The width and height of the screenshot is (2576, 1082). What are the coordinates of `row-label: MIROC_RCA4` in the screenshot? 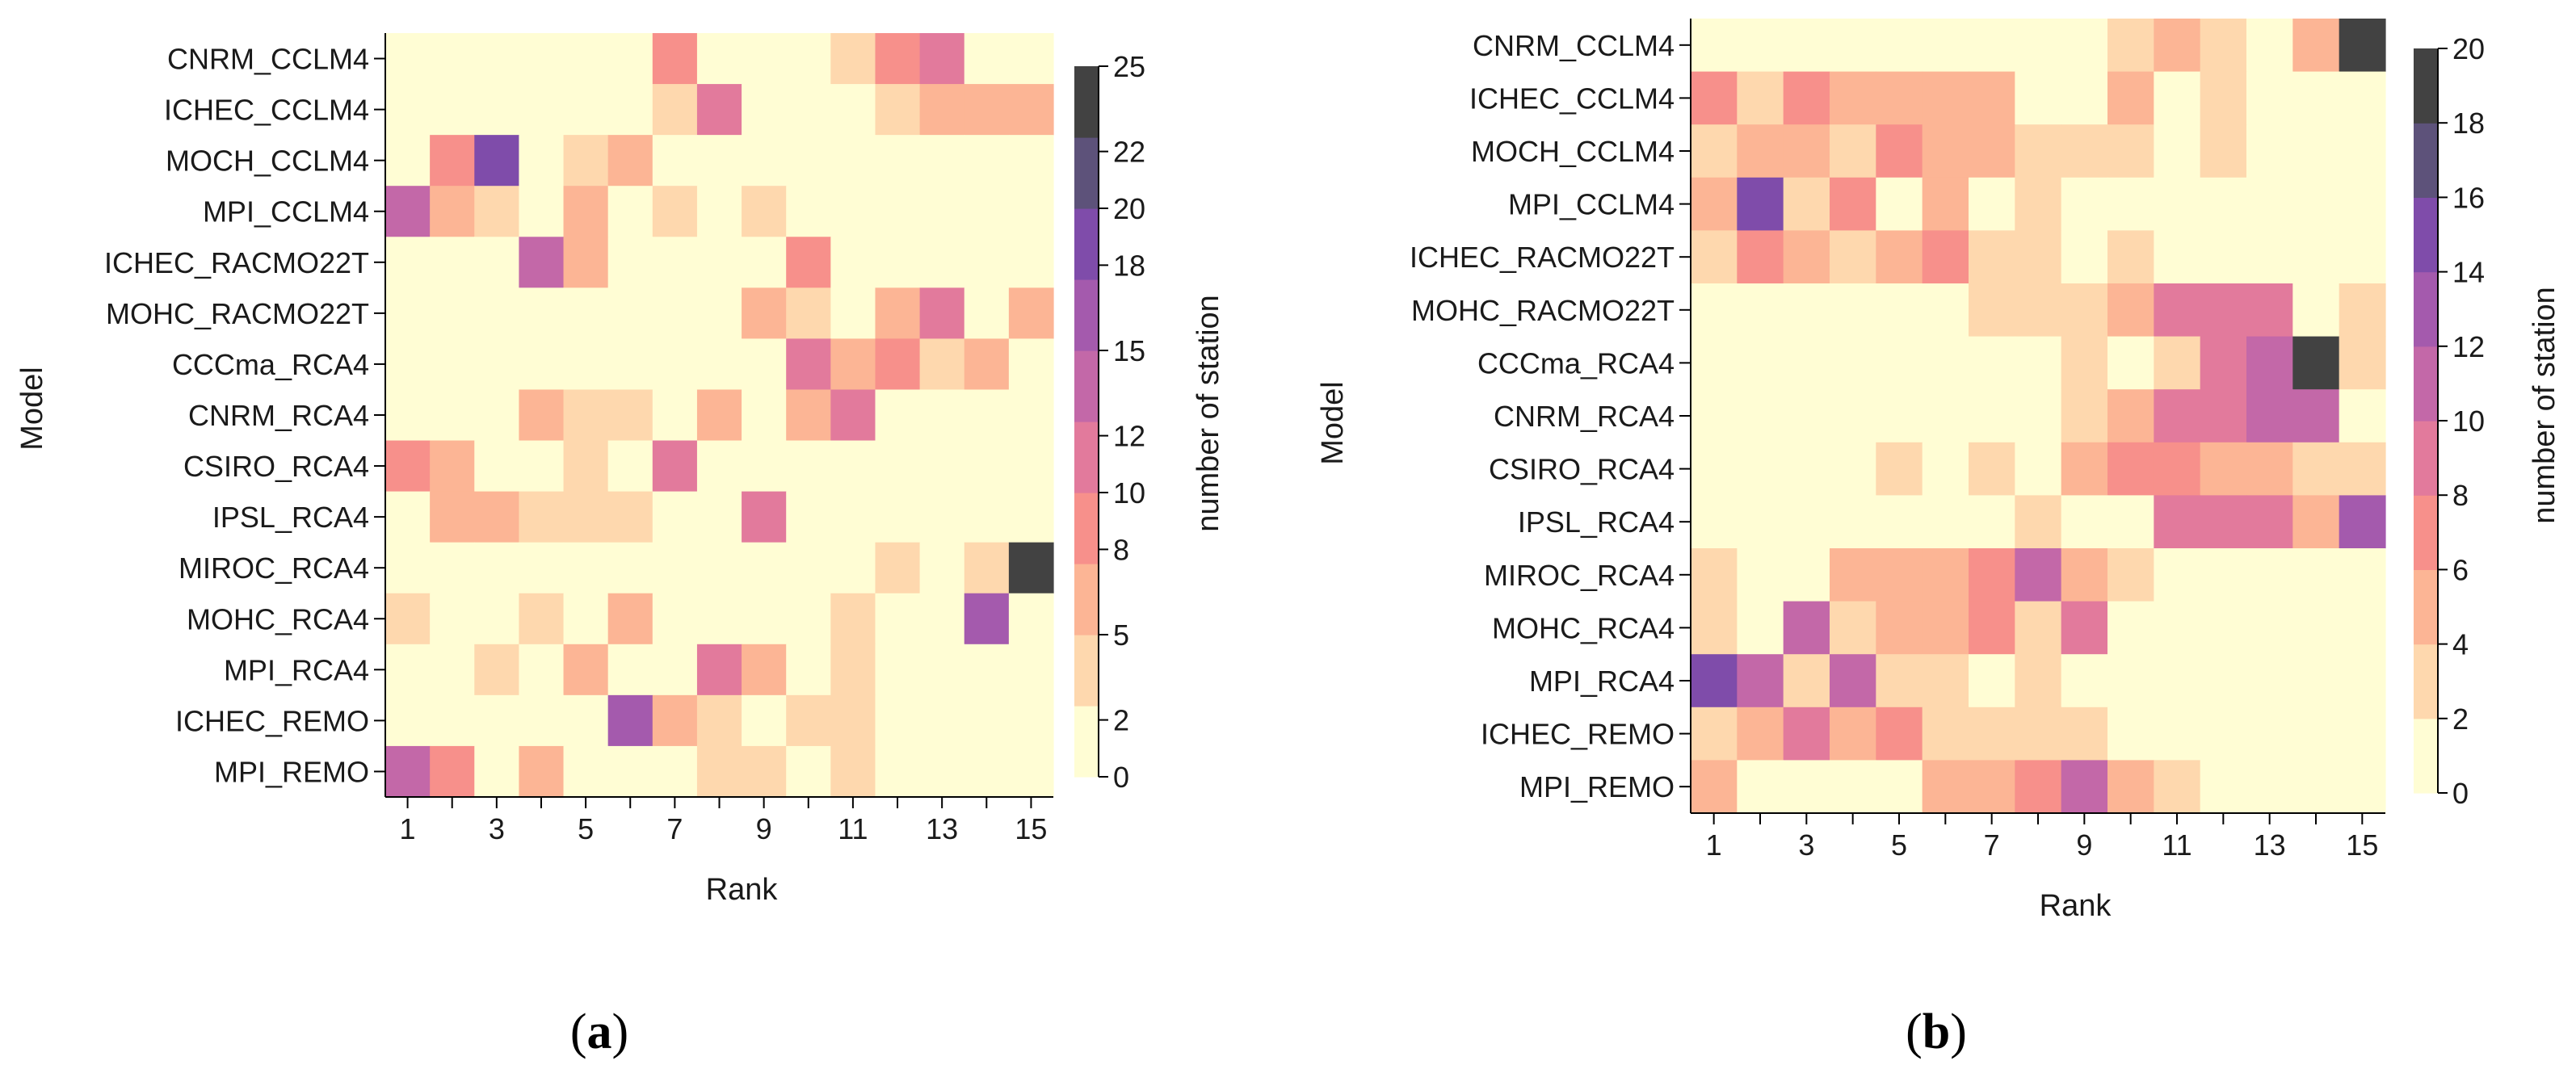 It's located at (274, 568).